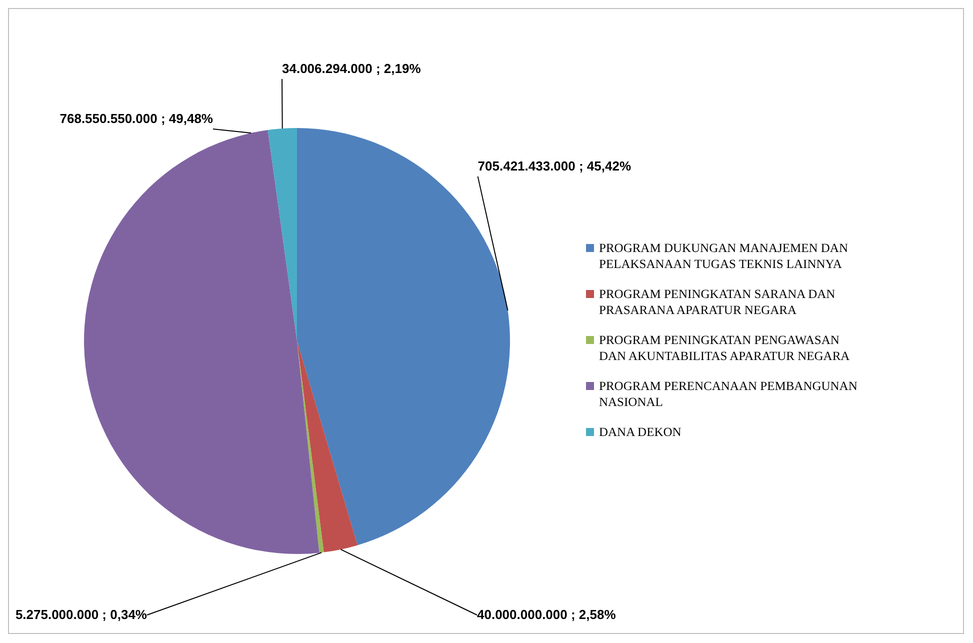 The image size is (973, 643). What do you see at coordinates (724, 348) in the screenshot?
I see `legend-label: PROGRAM PENINGKATAN PENGAWASAN DAN AKUNTABILITAS APARATUR NEGARA` at bounding box center [724, 348].